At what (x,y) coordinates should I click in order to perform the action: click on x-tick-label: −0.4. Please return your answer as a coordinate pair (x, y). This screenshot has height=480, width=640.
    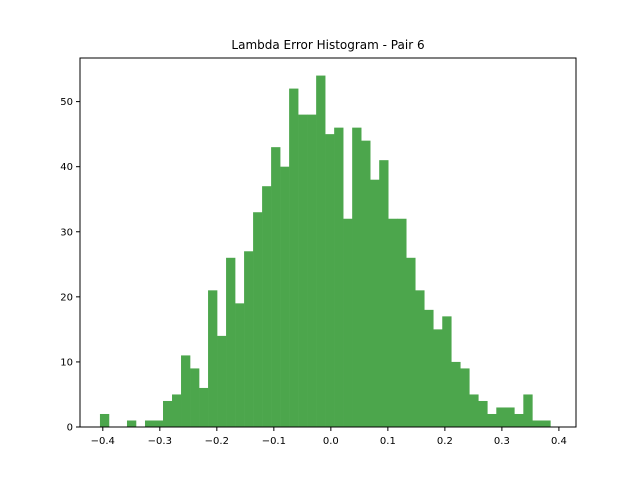
    Looking at the image, I should click on (103, 441).